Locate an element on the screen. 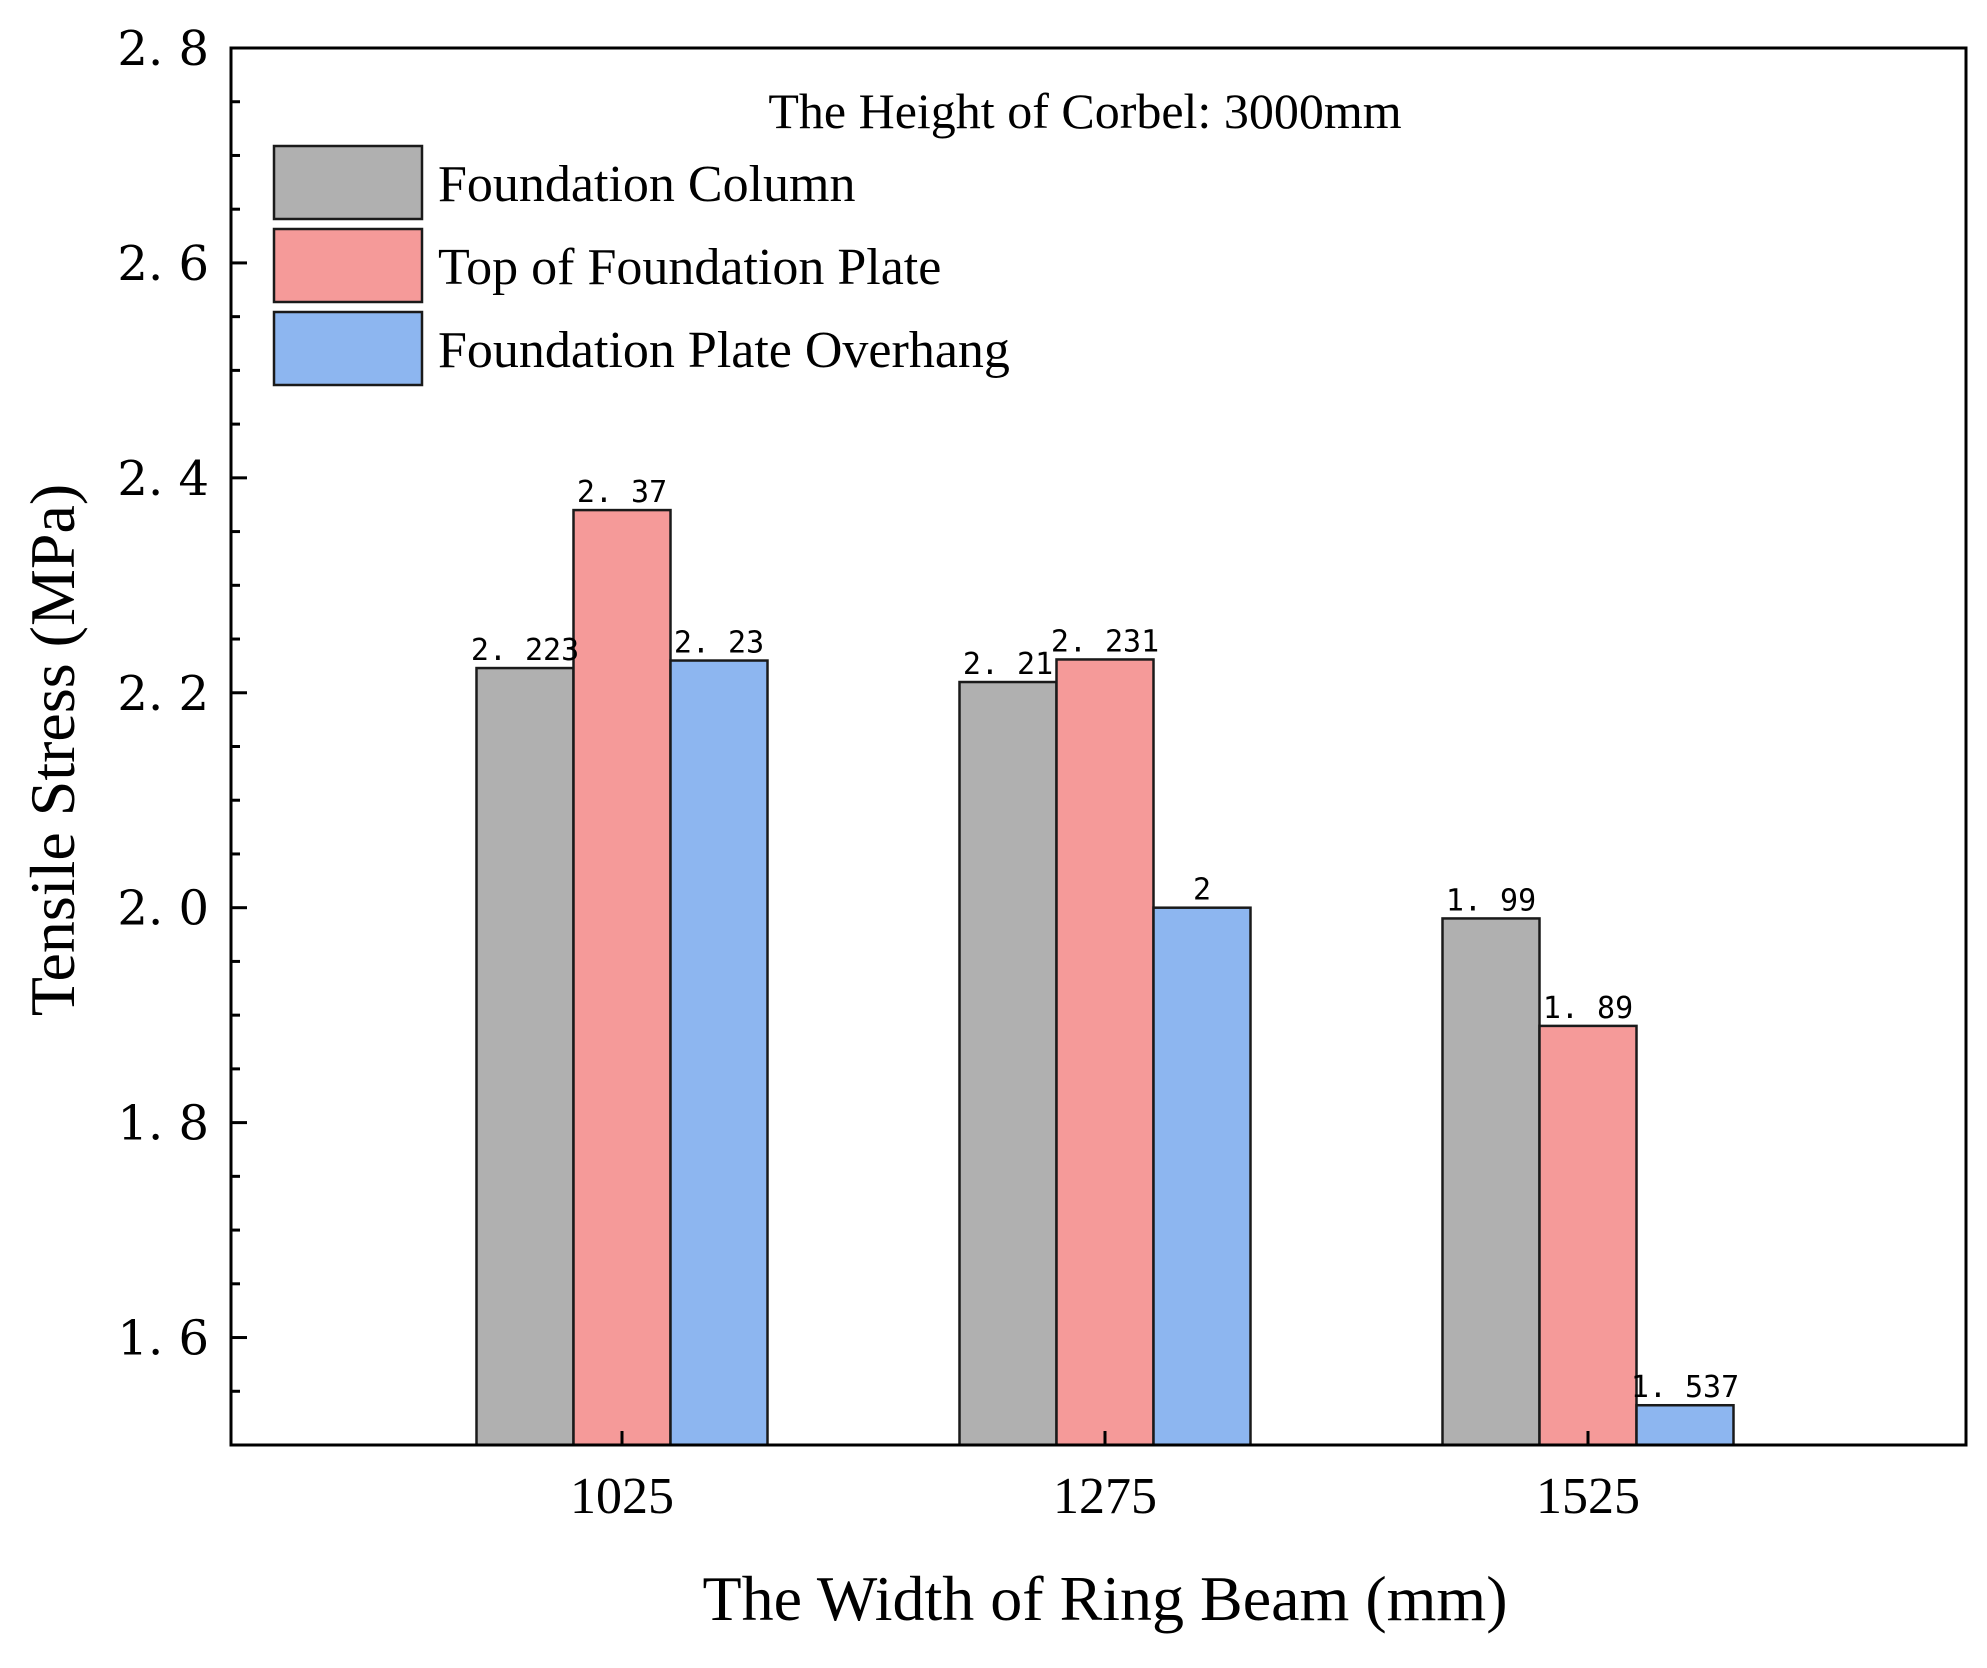 This screenshot has height=1668, width=1987. legend-title: The Height of Corbel: 3000mm is located at coordinates (1084, 111).